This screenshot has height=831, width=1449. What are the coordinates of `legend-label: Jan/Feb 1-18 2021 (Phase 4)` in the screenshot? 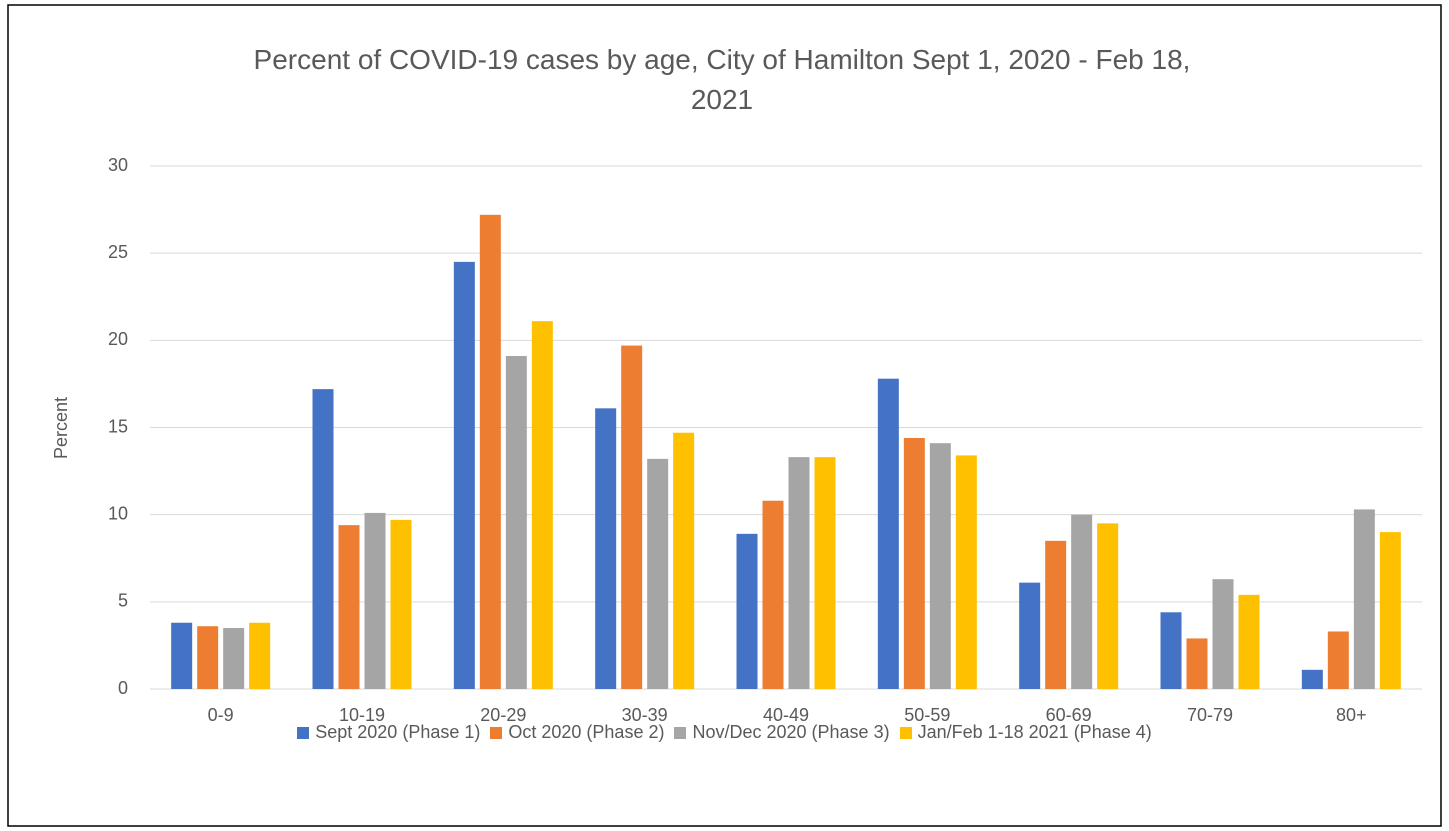 It's located at (1034, 732).